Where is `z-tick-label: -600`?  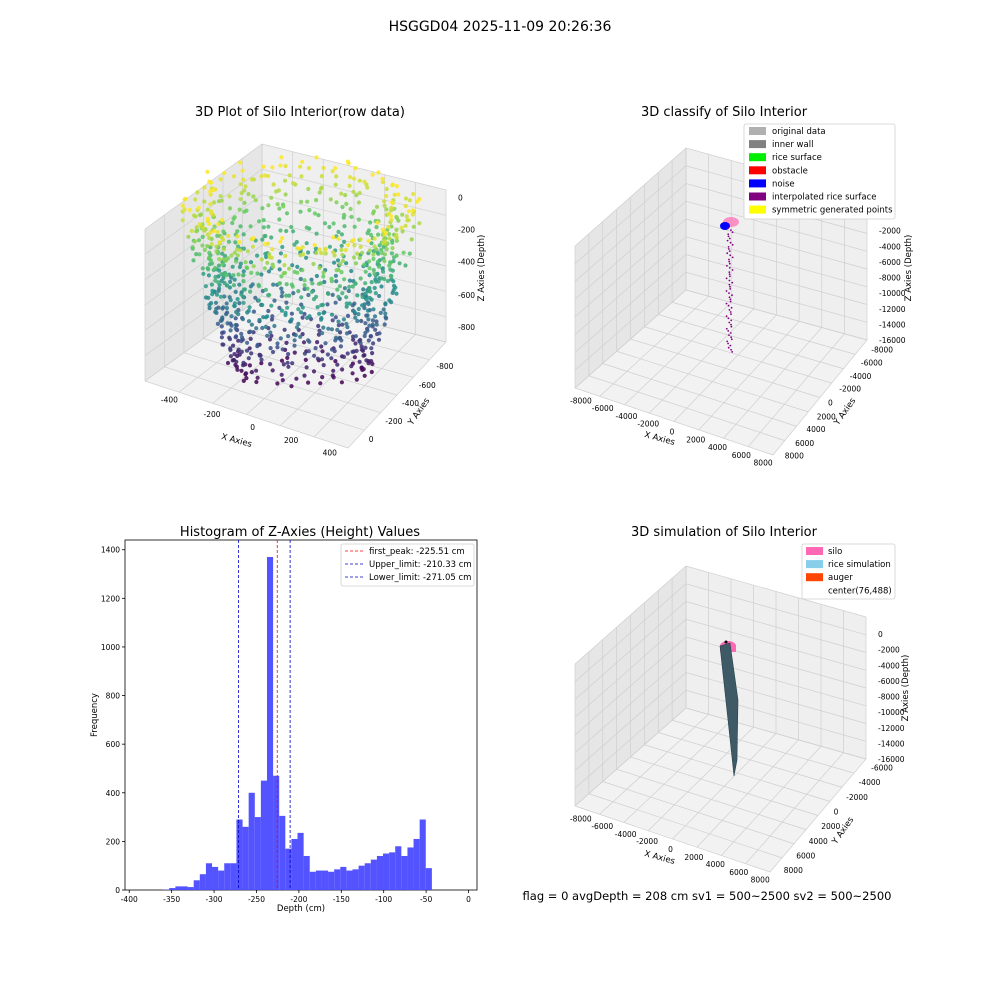
z-tick-label: -600 is located at coordinates (466, 295).